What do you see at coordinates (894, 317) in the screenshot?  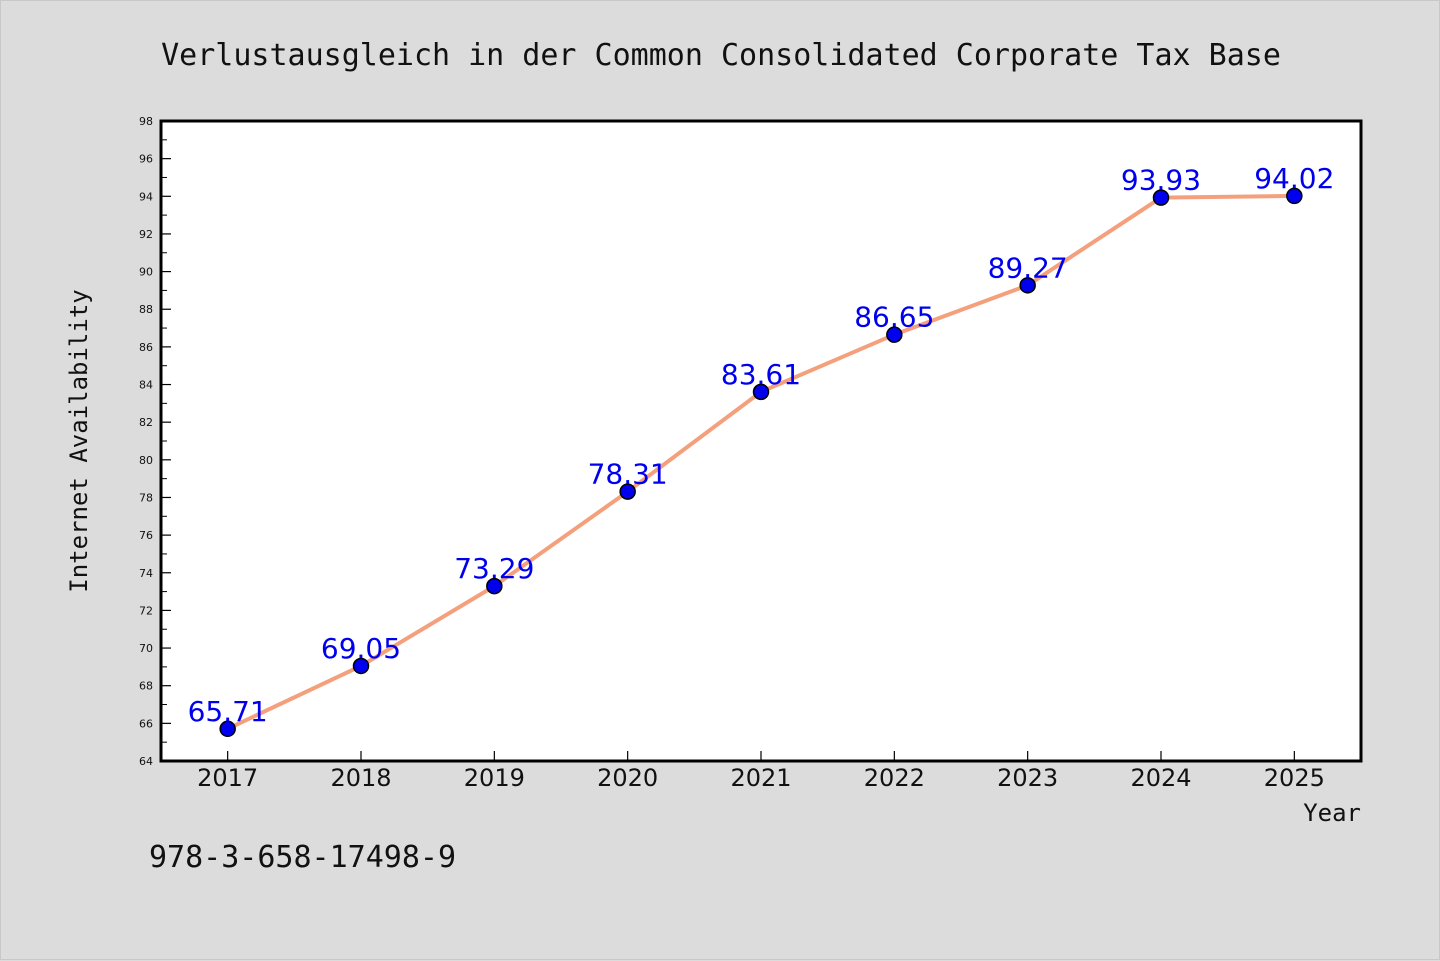 I see `data-label: 86.65` at bounding box center [894, 317].